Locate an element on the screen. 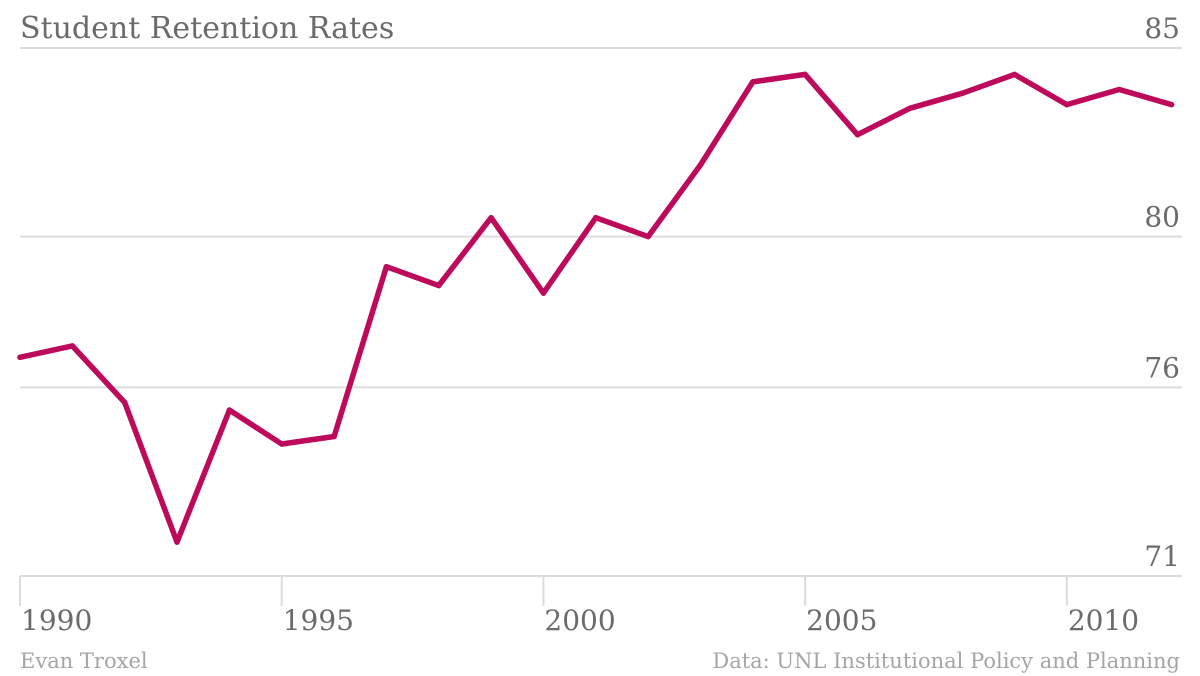 Image resolution: width=1200 pixels, height=676 pixels. data-point-2010 is located at coordinates (1067, 104).